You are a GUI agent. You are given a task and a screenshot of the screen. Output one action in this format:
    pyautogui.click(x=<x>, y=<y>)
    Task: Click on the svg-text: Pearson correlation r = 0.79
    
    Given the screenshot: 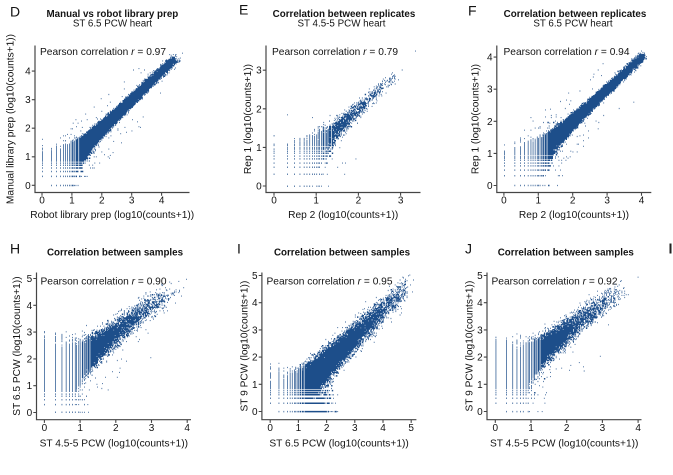 What is the action you would take?
    pyautogui.click(x=335, y=52)
    